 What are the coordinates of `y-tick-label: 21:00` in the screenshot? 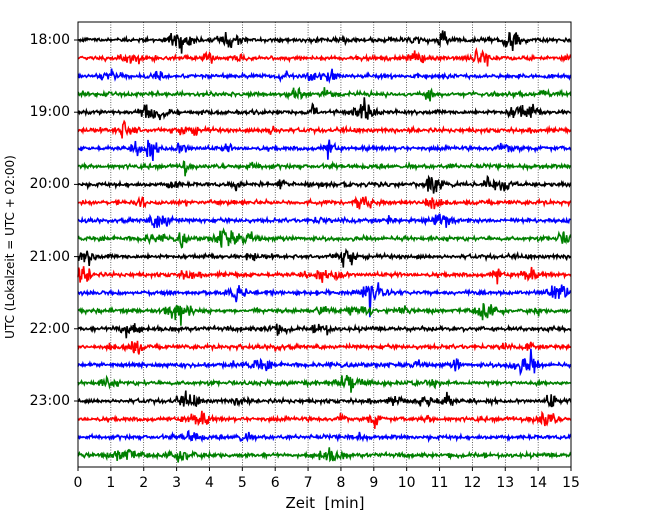 It's located at (49, 256).